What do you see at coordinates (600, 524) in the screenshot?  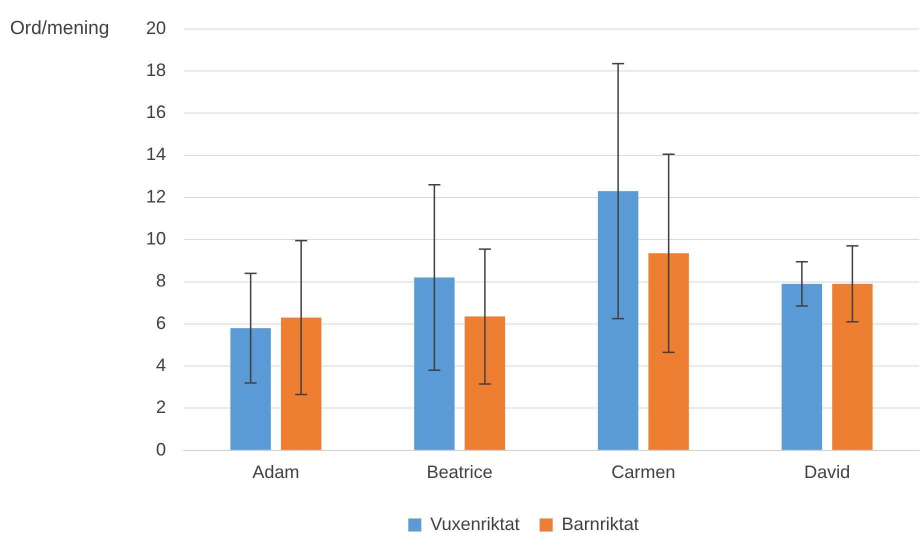 I see `legend-label: Barnriktat` at bounding box center [600, 524].